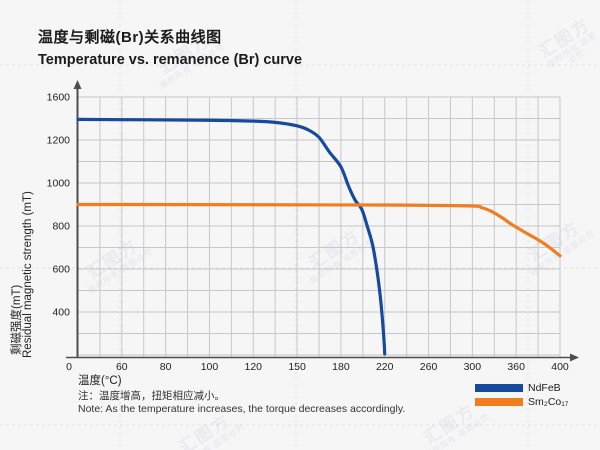  What do you see at coordinates (61, 227) in the screenshot?
I see `y-tick-label: 800` at bounding box center [61, 227].